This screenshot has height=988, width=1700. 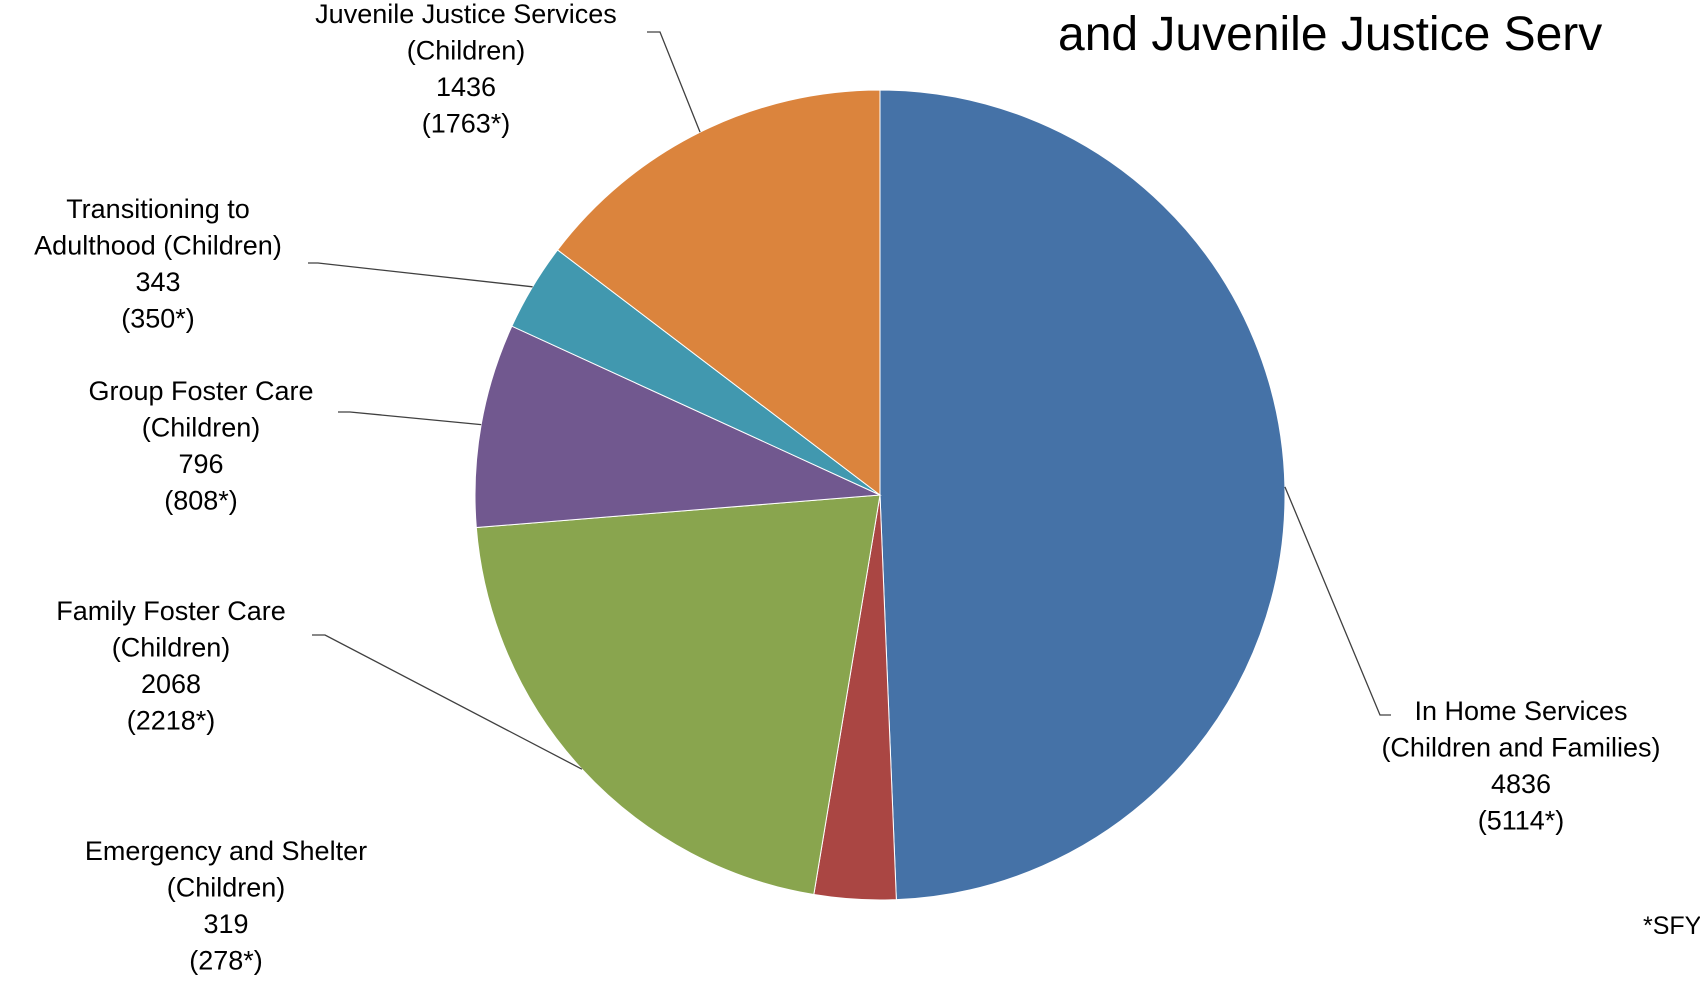 I want to click on pie-slice-juvenile-justice-services, so click(x=718, y=293).